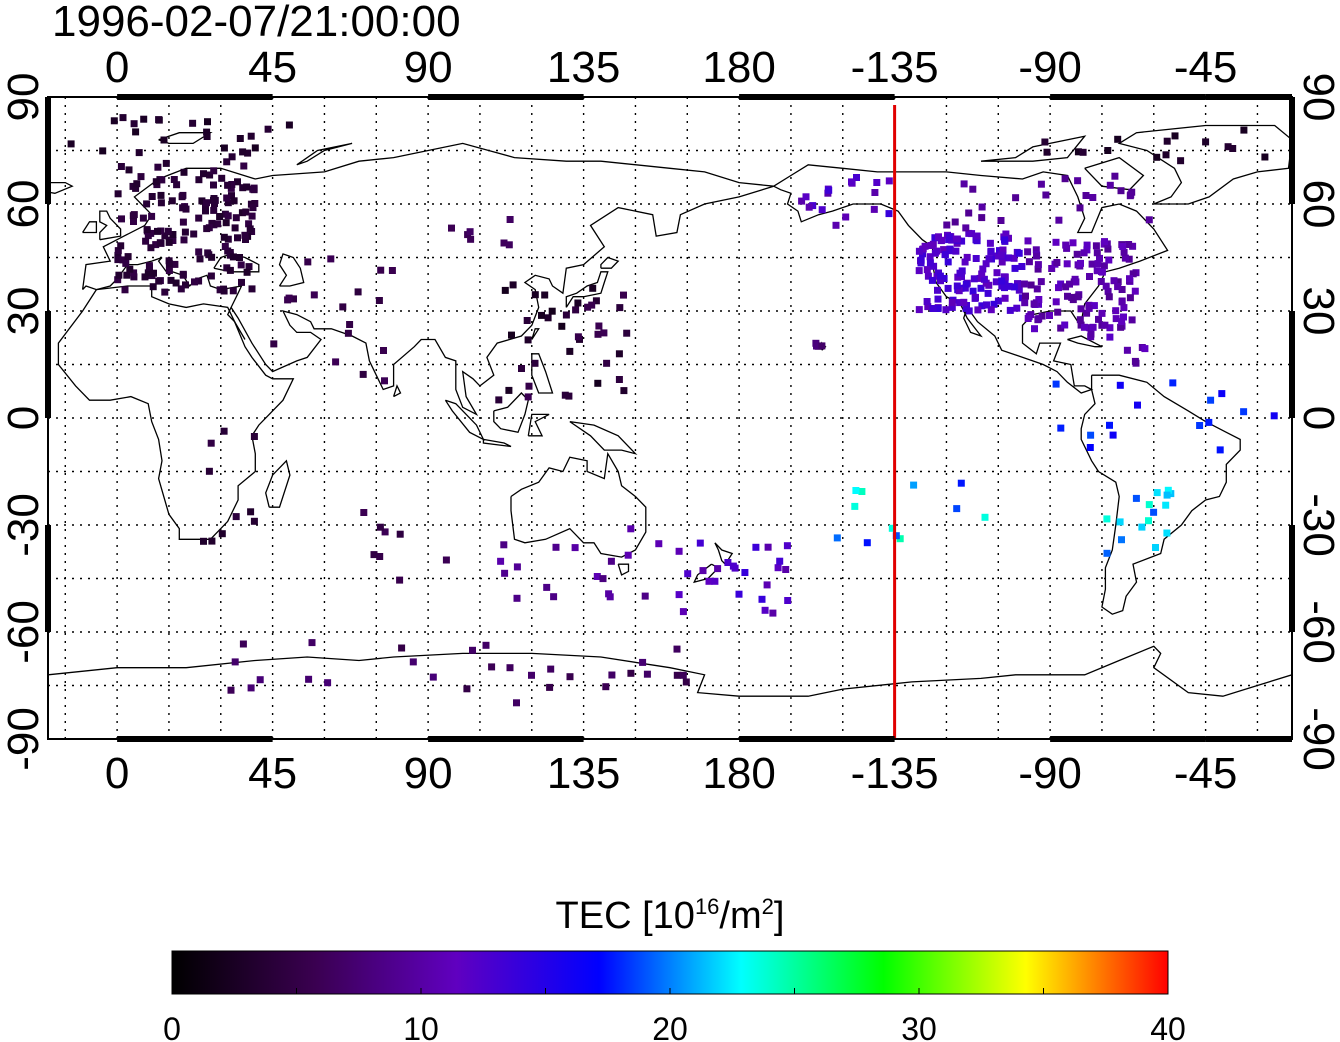 The width and height of the screenshot is (1340, 1042). Describe the element at coordinates (117, 773) in the screenshot. I see `lon-label-bottom: 0` at that location.